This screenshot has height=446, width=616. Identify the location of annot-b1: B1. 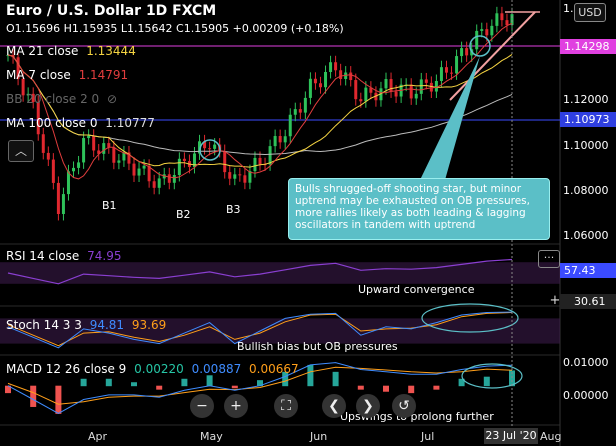
(109, 205).